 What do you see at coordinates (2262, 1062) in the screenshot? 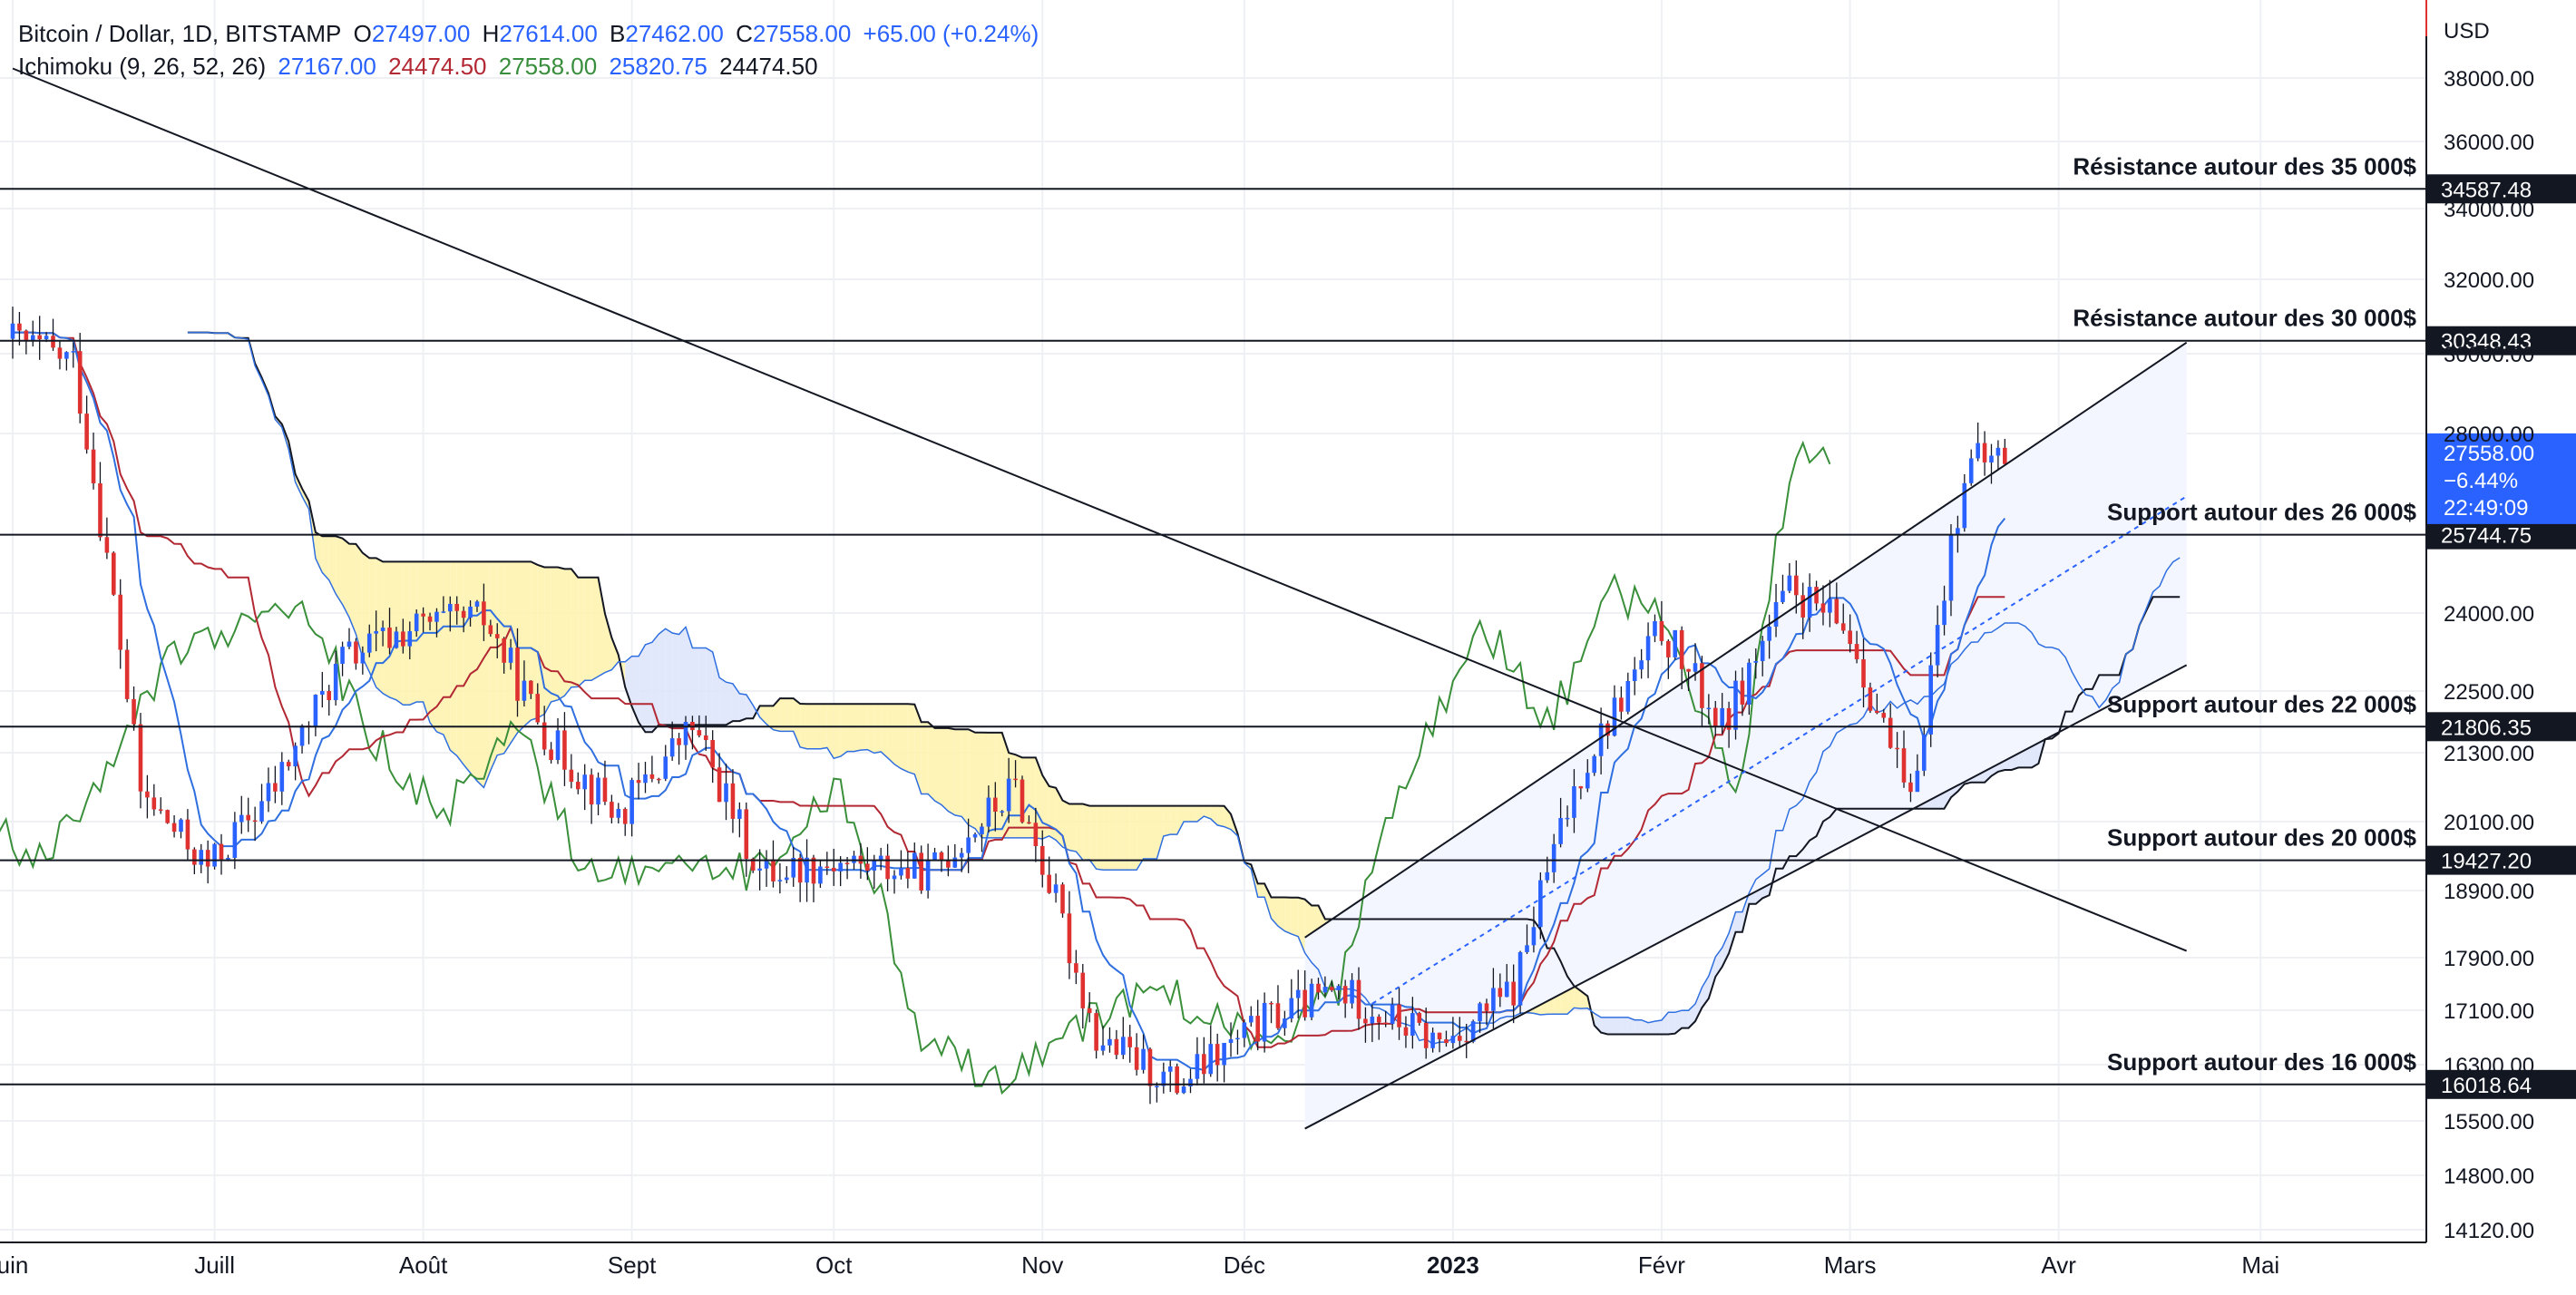
I see `level-annotation: Support autour des 16 000$` at bounding box center [2262, 1062].